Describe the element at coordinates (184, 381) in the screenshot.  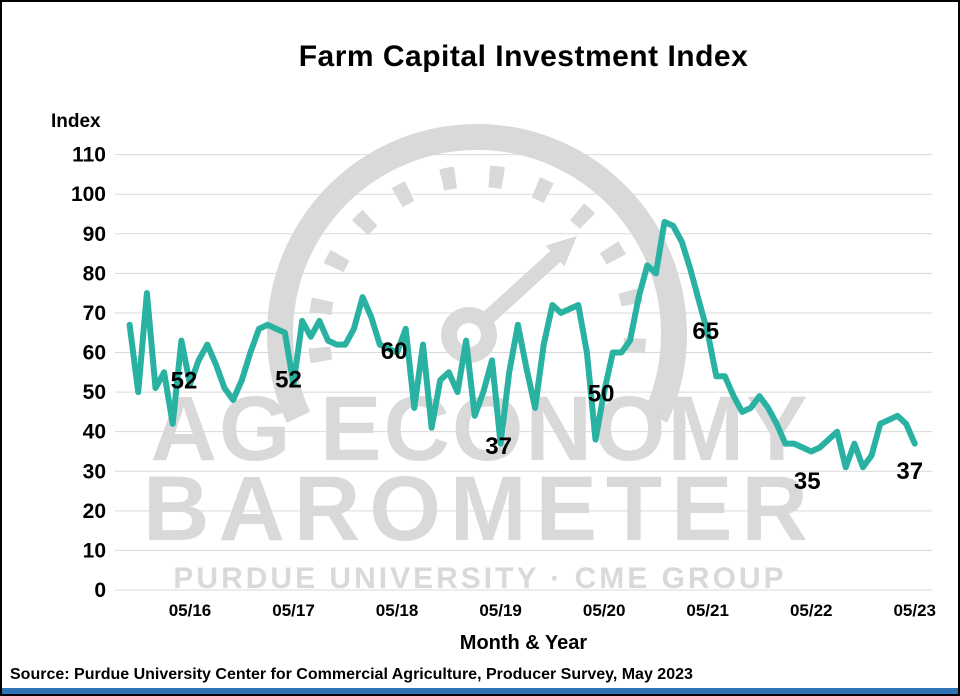
I see `annotation-05/16: 52` at that location.